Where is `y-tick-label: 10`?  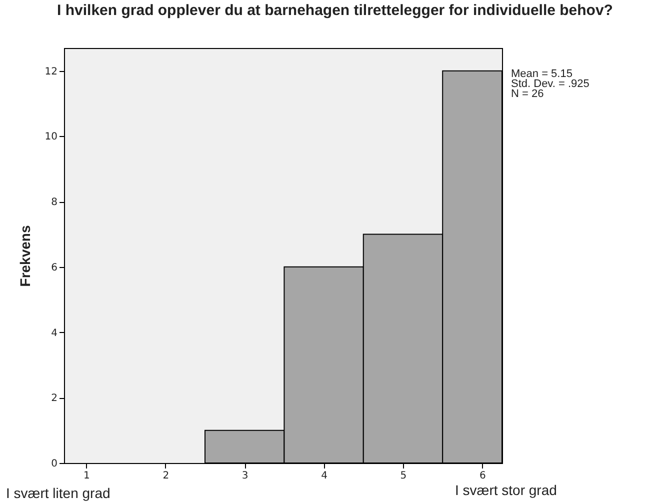
y-tick-label: 10 is located at coordinates (51, 137).